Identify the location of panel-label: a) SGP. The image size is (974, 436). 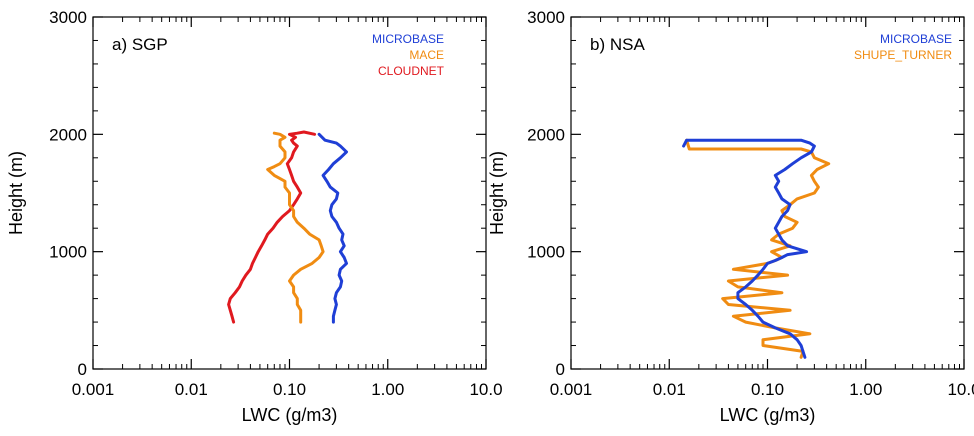
(140, 44).